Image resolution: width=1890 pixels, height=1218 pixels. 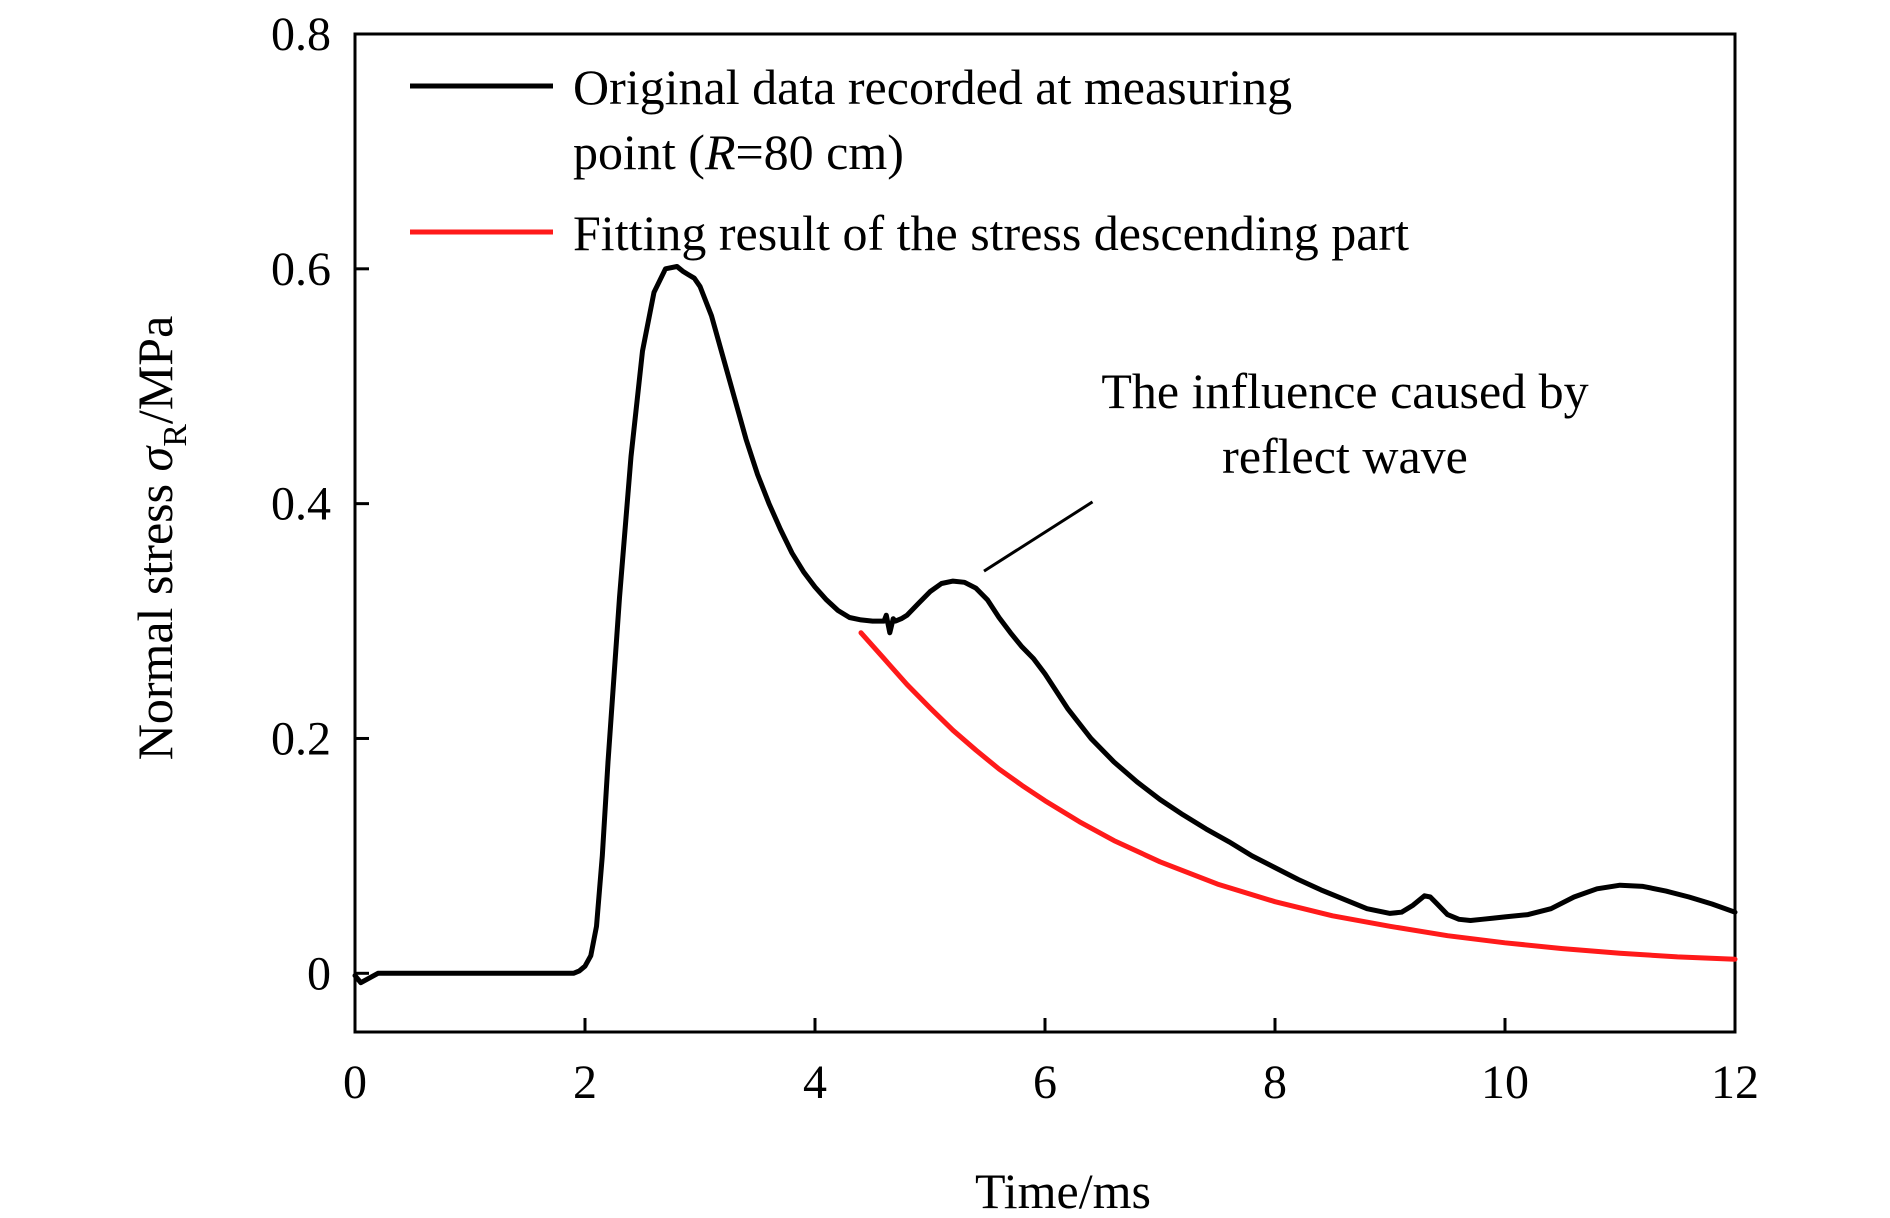 I want to click on x-axis-title: Time/ms, so click(x=1063, y=1190).